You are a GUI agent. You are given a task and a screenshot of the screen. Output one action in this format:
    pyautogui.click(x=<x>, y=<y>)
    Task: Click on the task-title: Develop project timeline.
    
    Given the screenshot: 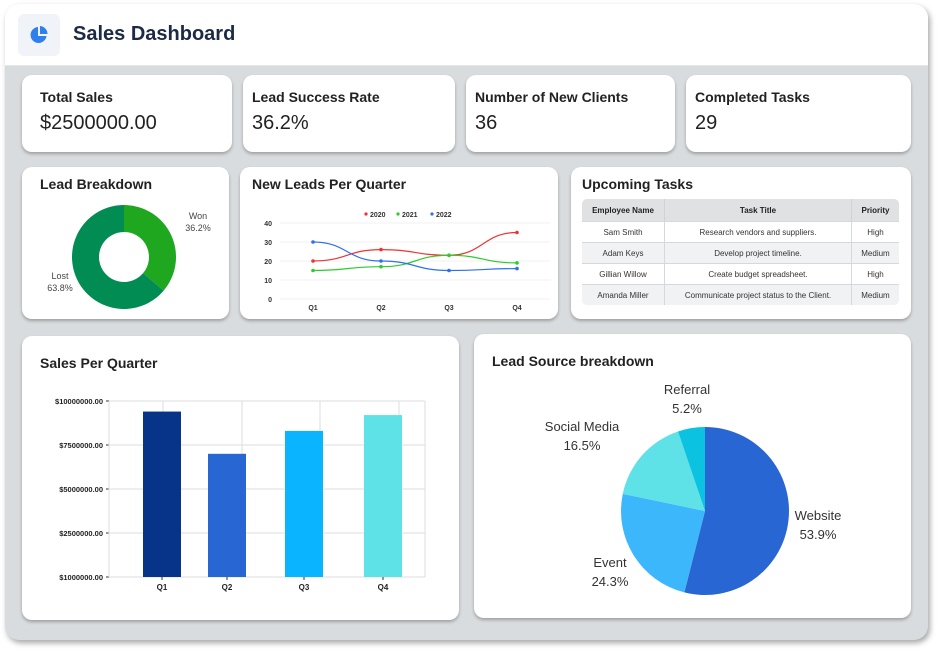 What is the action you would take?
    pyautogui.click(x=758, y=252)
    